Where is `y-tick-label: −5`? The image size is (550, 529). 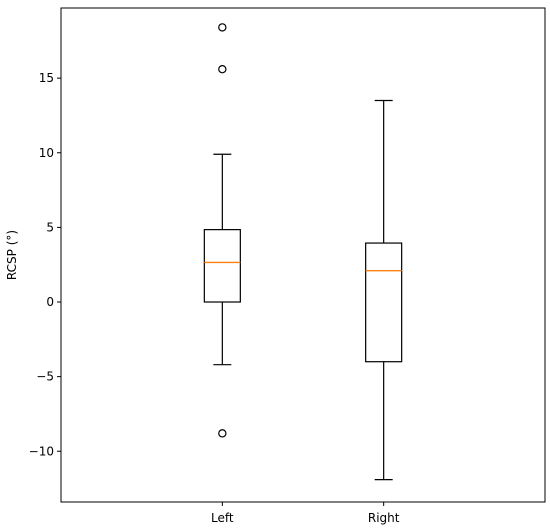 y-tick-label: −5 is located at coordinates (45, 377).